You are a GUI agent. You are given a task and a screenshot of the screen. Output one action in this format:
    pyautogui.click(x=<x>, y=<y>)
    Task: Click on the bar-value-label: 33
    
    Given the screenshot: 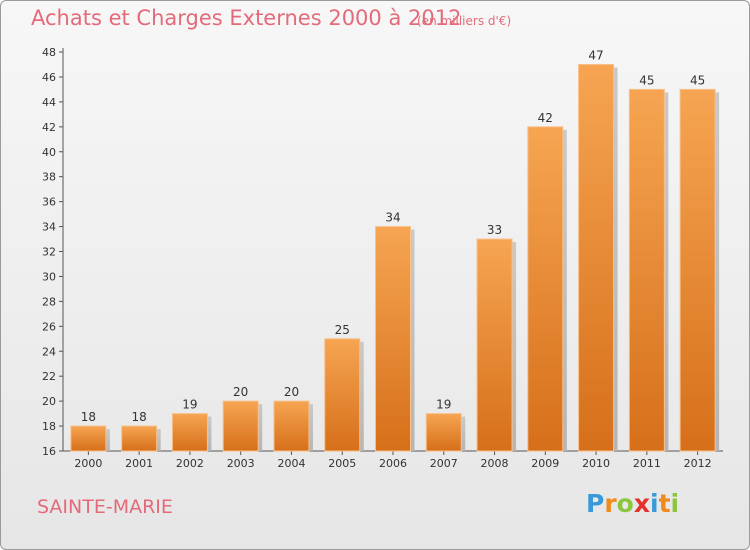 What is the action you would take?
    pyautogui.click(x=494, y=230)
    